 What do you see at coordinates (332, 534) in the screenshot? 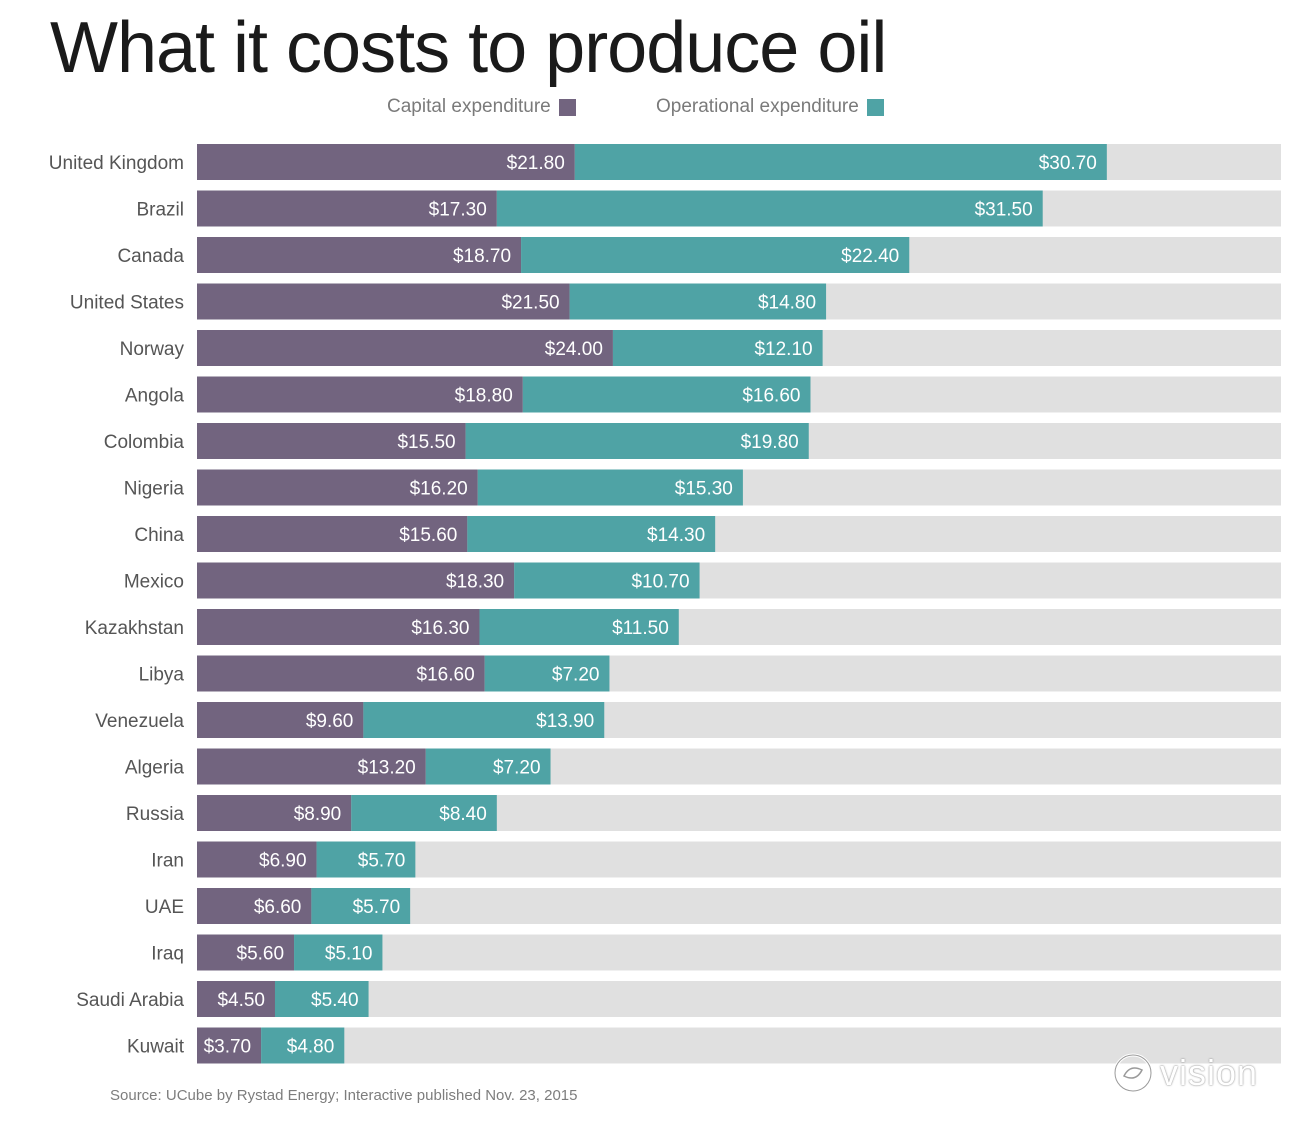
I see `bar-capex-china` at bounding box center [332, 534].